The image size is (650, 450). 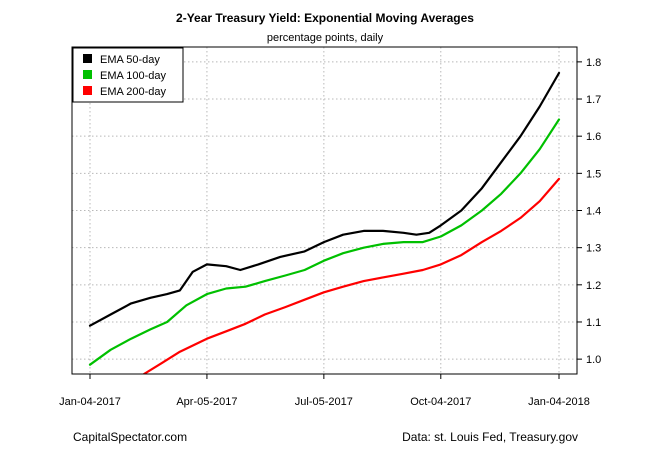 I want to click on x-tick-label: Oct-04-2017, so click(x=440, y=402).